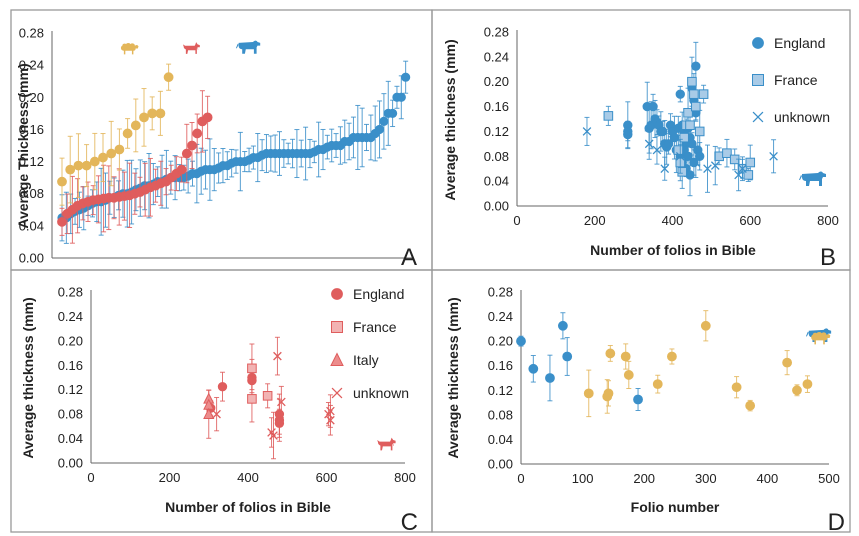 Image resolution: width=859 pixels, height=536 pixels. I want to click on x-tick-label: 500, so click(829, 478).